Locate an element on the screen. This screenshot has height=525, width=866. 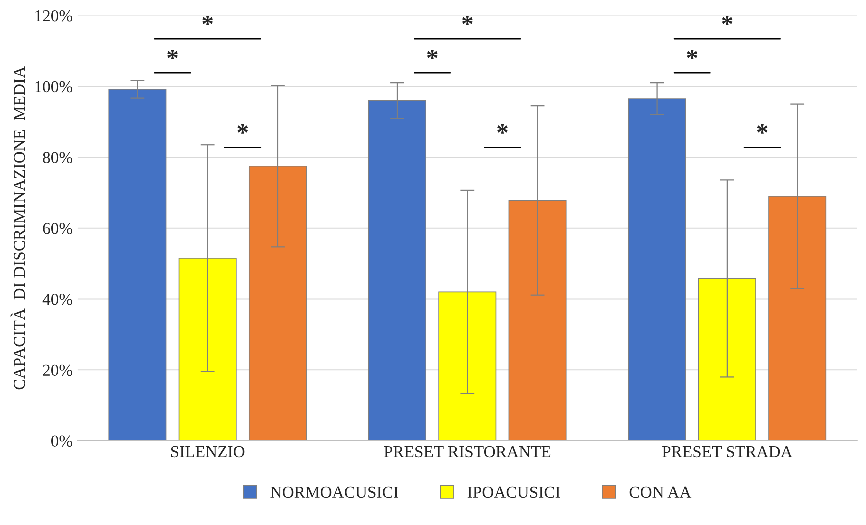
x-tick-label: PRESET STRADA is located at coordinates (727, 452).